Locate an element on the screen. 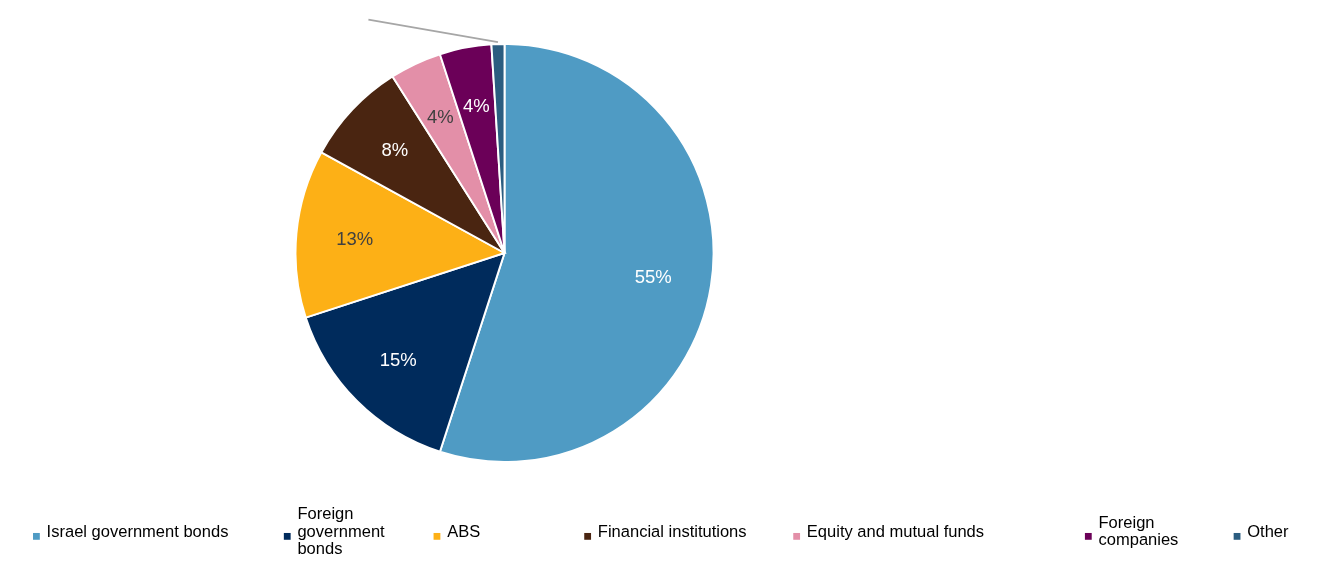 The image size is (1325, 575). legend-label: ABS is located at coordinates (464, 531).